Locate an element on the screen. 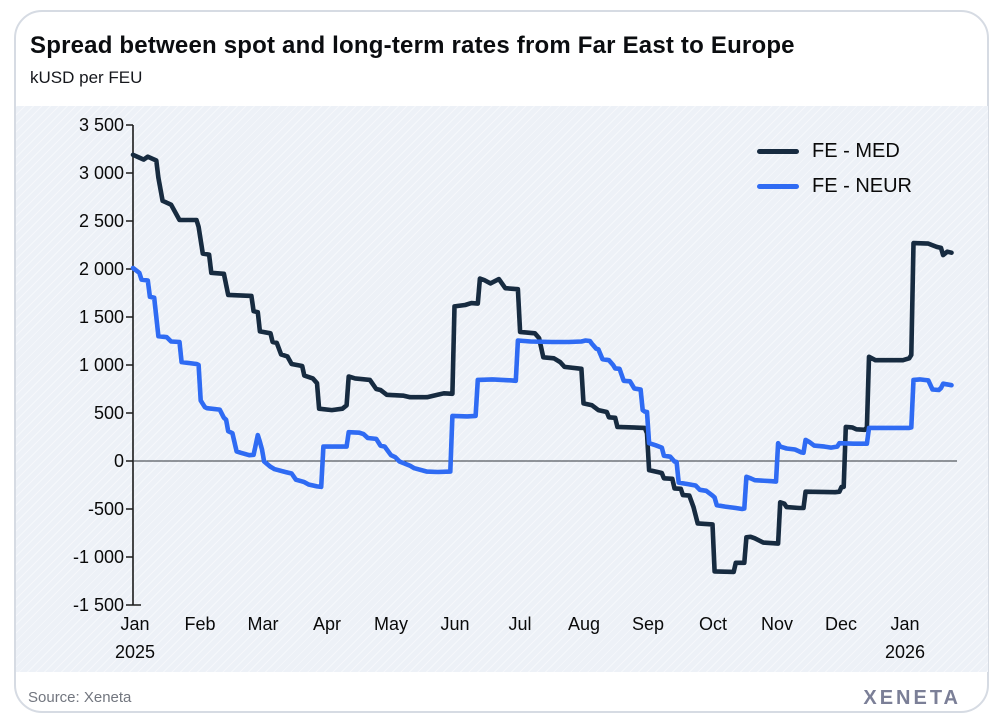 The width and height of the screenshot is (1005, 725). x-axis-tick-label: Mar is located at coordinates (263, 624).